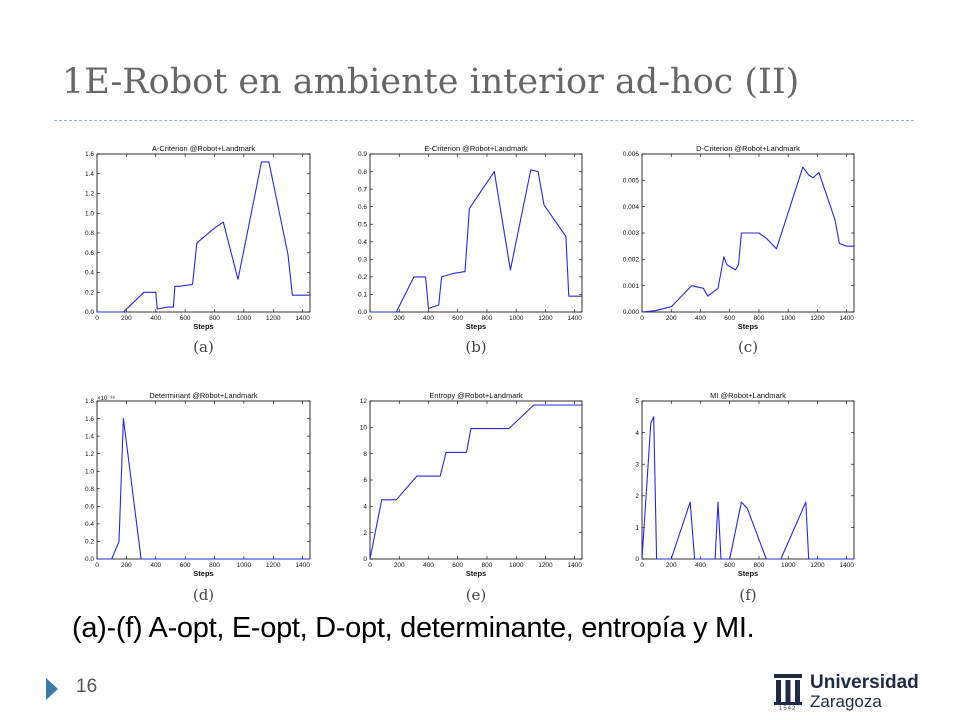 The height and width of the screenshot is (720, 960). I want to click on y-tick-label: 0.003, so click(631, 233).